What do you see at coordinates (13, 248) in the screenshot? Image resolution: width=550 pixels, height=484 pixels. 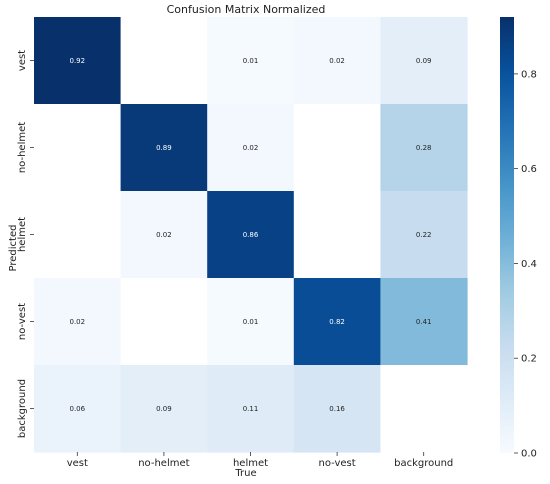 I see `y-axis-label: Predicted` at bounding box center [13, 248].